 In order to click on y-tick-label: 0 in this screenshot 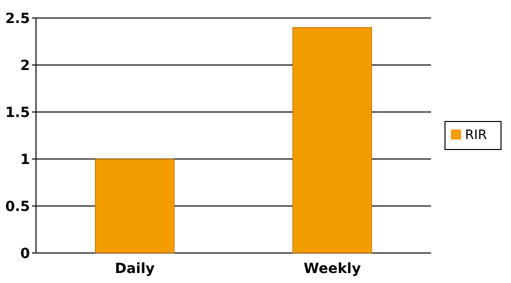, I will do `click(25, 254)`.